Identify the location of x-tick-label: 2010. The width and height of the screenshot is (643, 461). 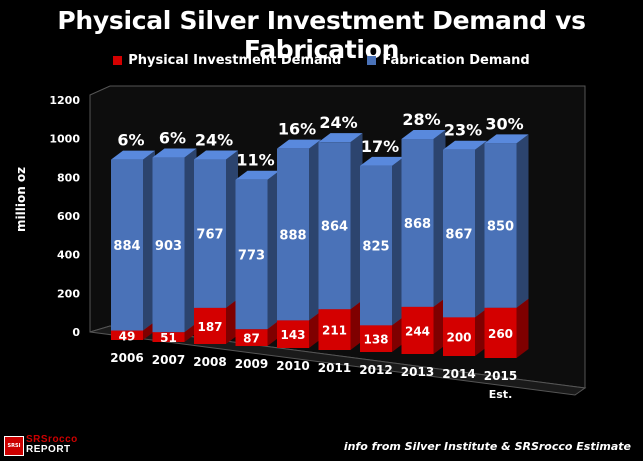
(292, 366).